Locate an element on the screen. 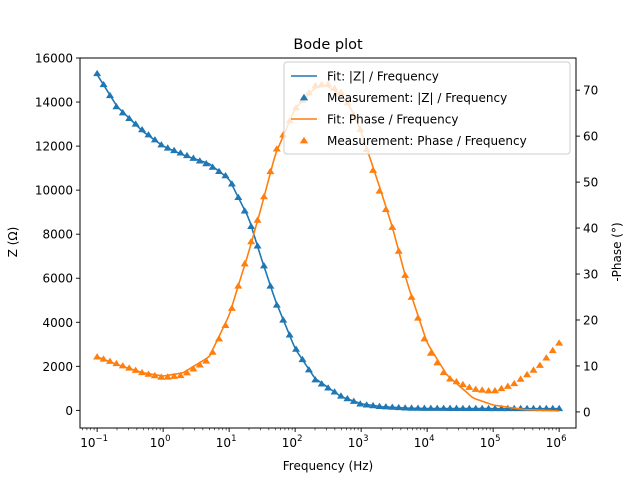  left-y-tick-label: 0 is located at coordinates (69, 411).